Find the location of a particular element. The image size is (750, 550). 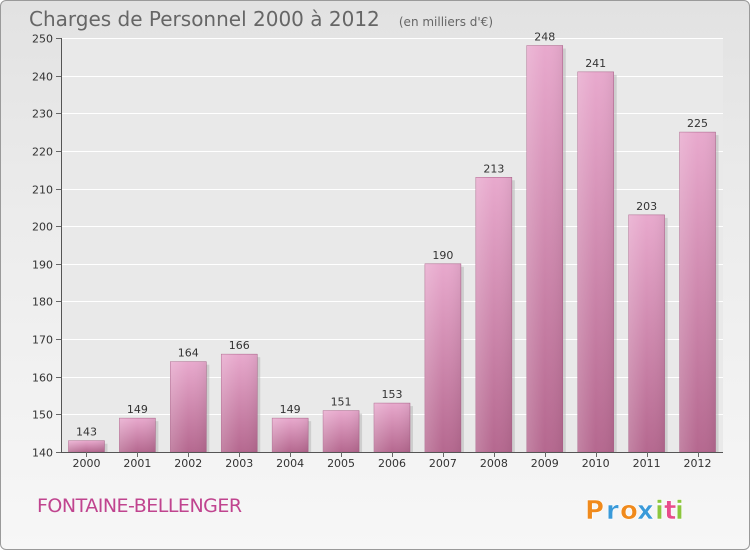

data-label: 225 is located at coordinates (697, 123).